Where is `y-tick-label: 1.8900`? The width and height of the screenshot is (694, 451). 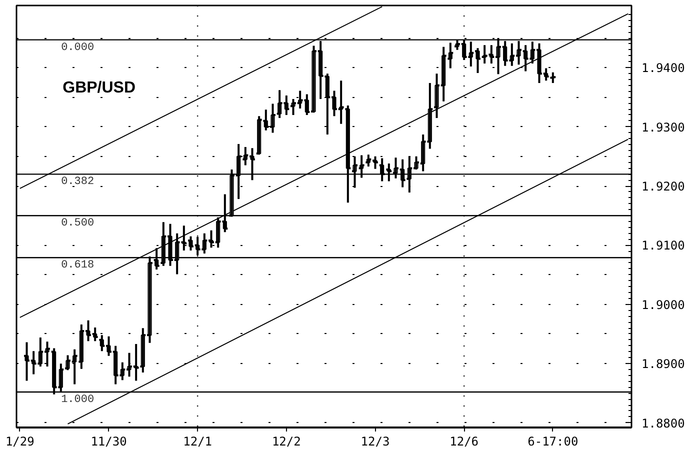
y-tick-label: 1.8900 is located at coordinates (663, 364).